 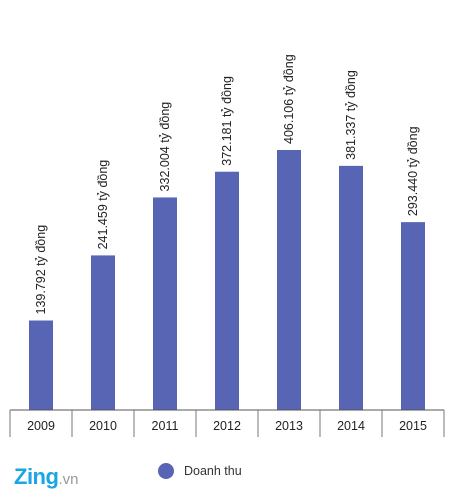 What do you see at coordinates (289, 280) in the screenshot?
I see `bar-2013` at bounding box center [289, 280].